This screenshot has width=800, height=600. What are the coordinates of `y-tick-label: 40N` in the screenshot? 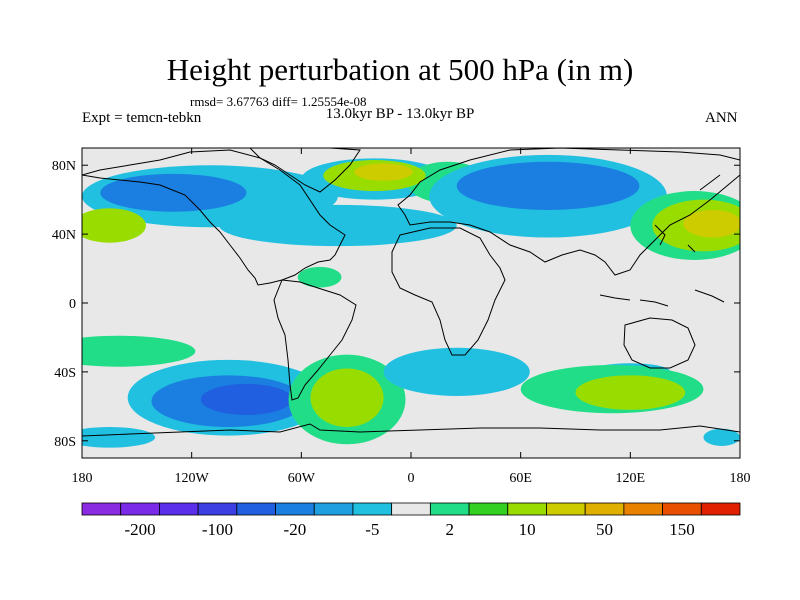 It's located at (64, 235).